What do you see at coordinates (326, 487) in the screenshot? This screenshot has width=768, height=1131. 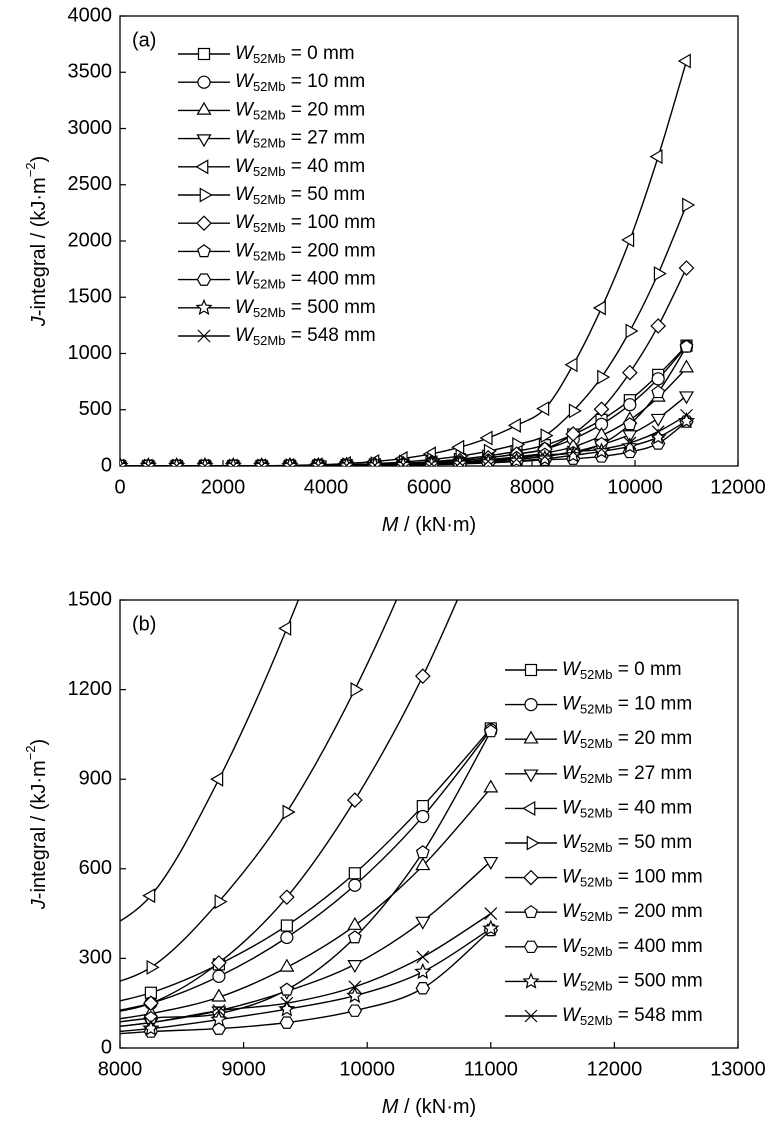 I see `x-tick-label: 4000` at bounding box center [326, 487].